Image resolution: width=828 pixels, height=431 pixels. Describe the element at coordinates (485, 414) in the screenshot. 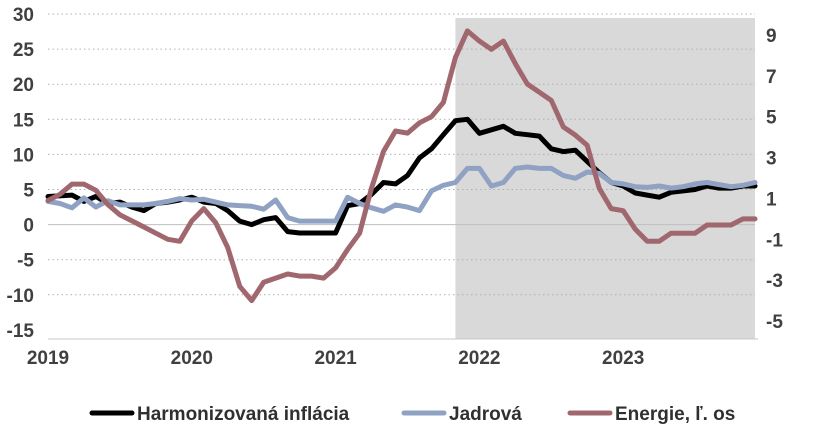

I see `legend-label: Jadrová` at that location.